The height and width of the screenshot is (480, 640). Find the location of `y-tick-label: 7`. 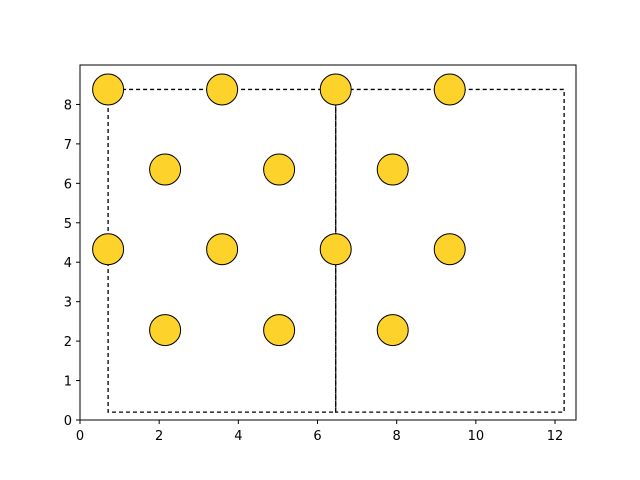

y-tick-label: 7 is located at coordinates (68, 145).